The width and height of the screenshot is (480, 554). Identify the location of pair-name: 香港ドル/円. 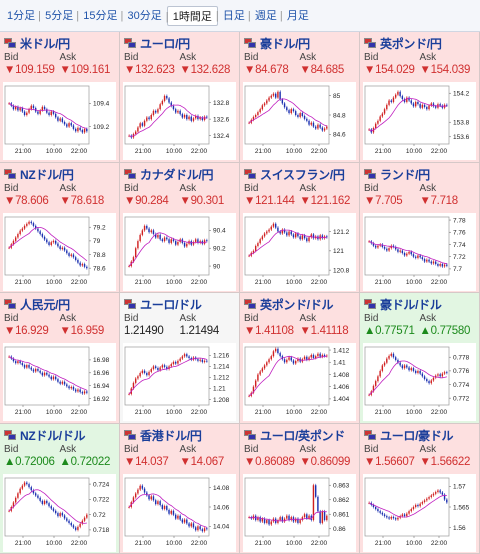
(171, 435).